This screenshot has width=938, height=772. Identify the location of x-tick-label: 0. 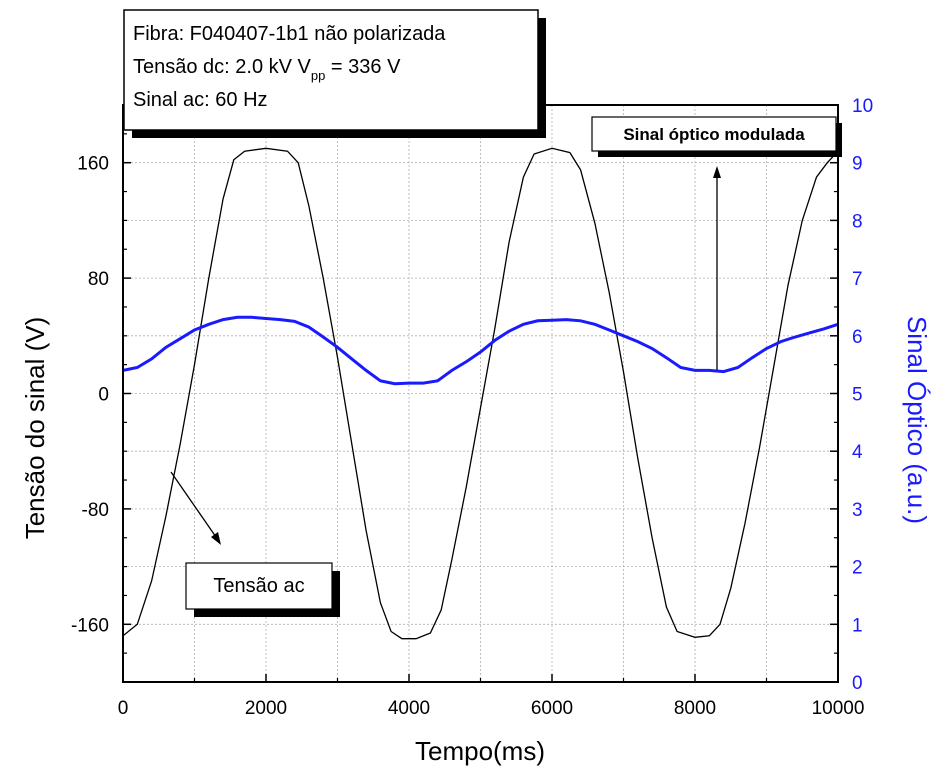
(123, 708).